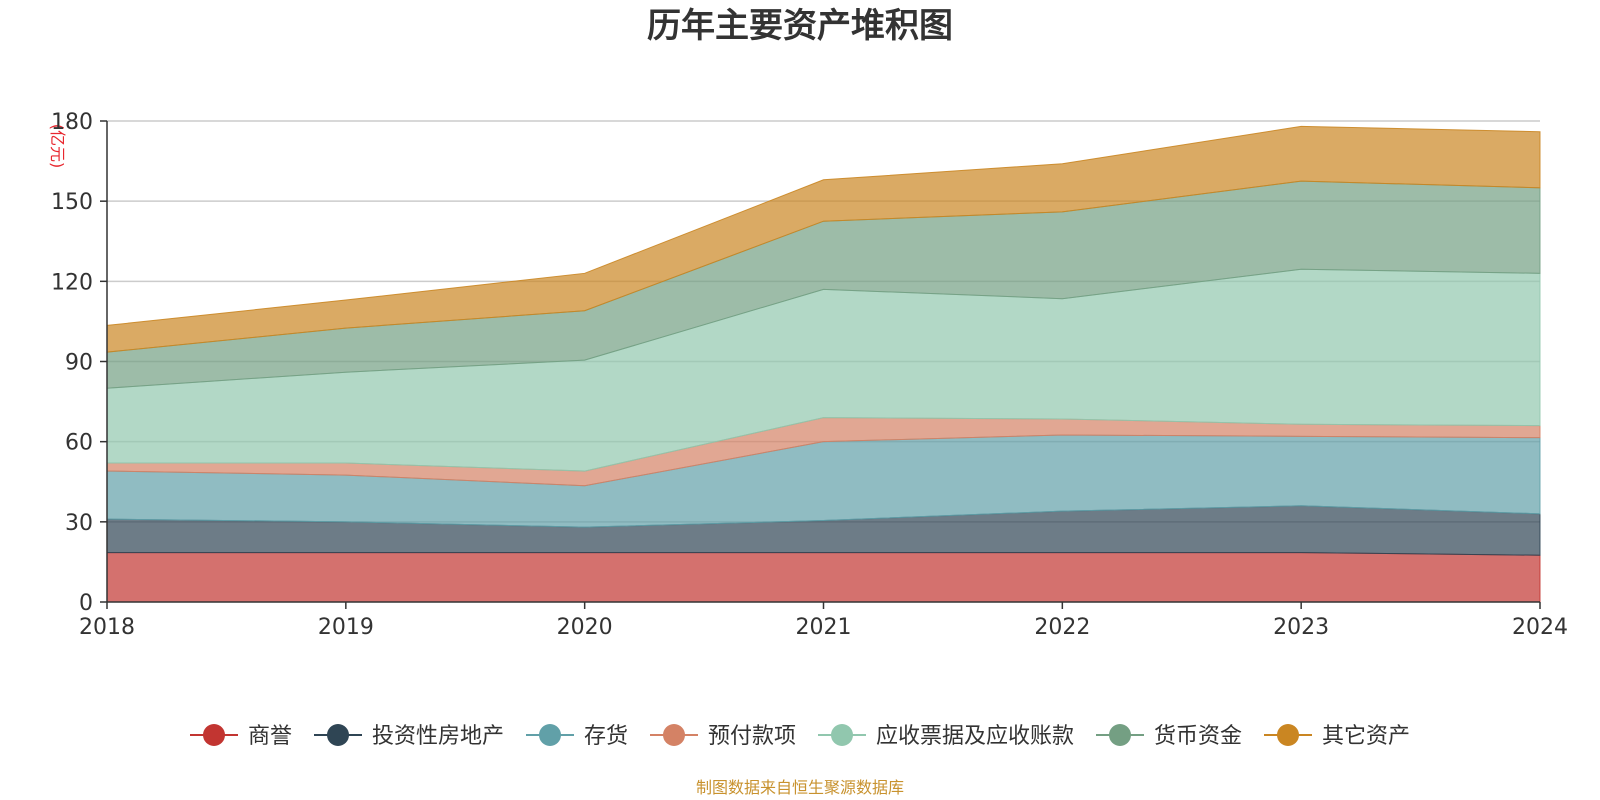 This screenshot has width=1600, height=800. What do you see at coordinates (800, 736) in the screenshot?
I see `legend: 商誉 投资性房地产 存货 预付款项 应收票据及应收账款 货币资金 其它资产` at bounding box center [800, 736].